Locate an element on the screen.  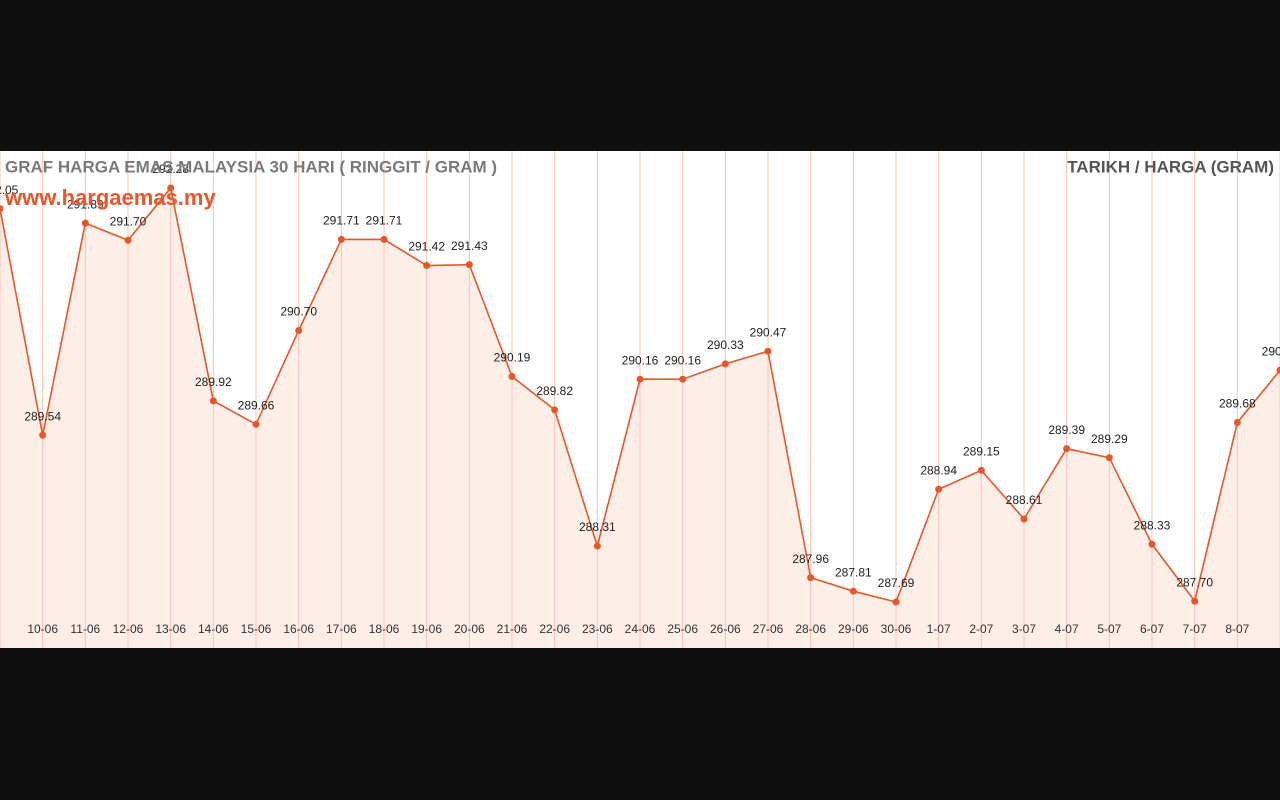
x-tick-label: 1-07 is located at coordinates (939, 629).